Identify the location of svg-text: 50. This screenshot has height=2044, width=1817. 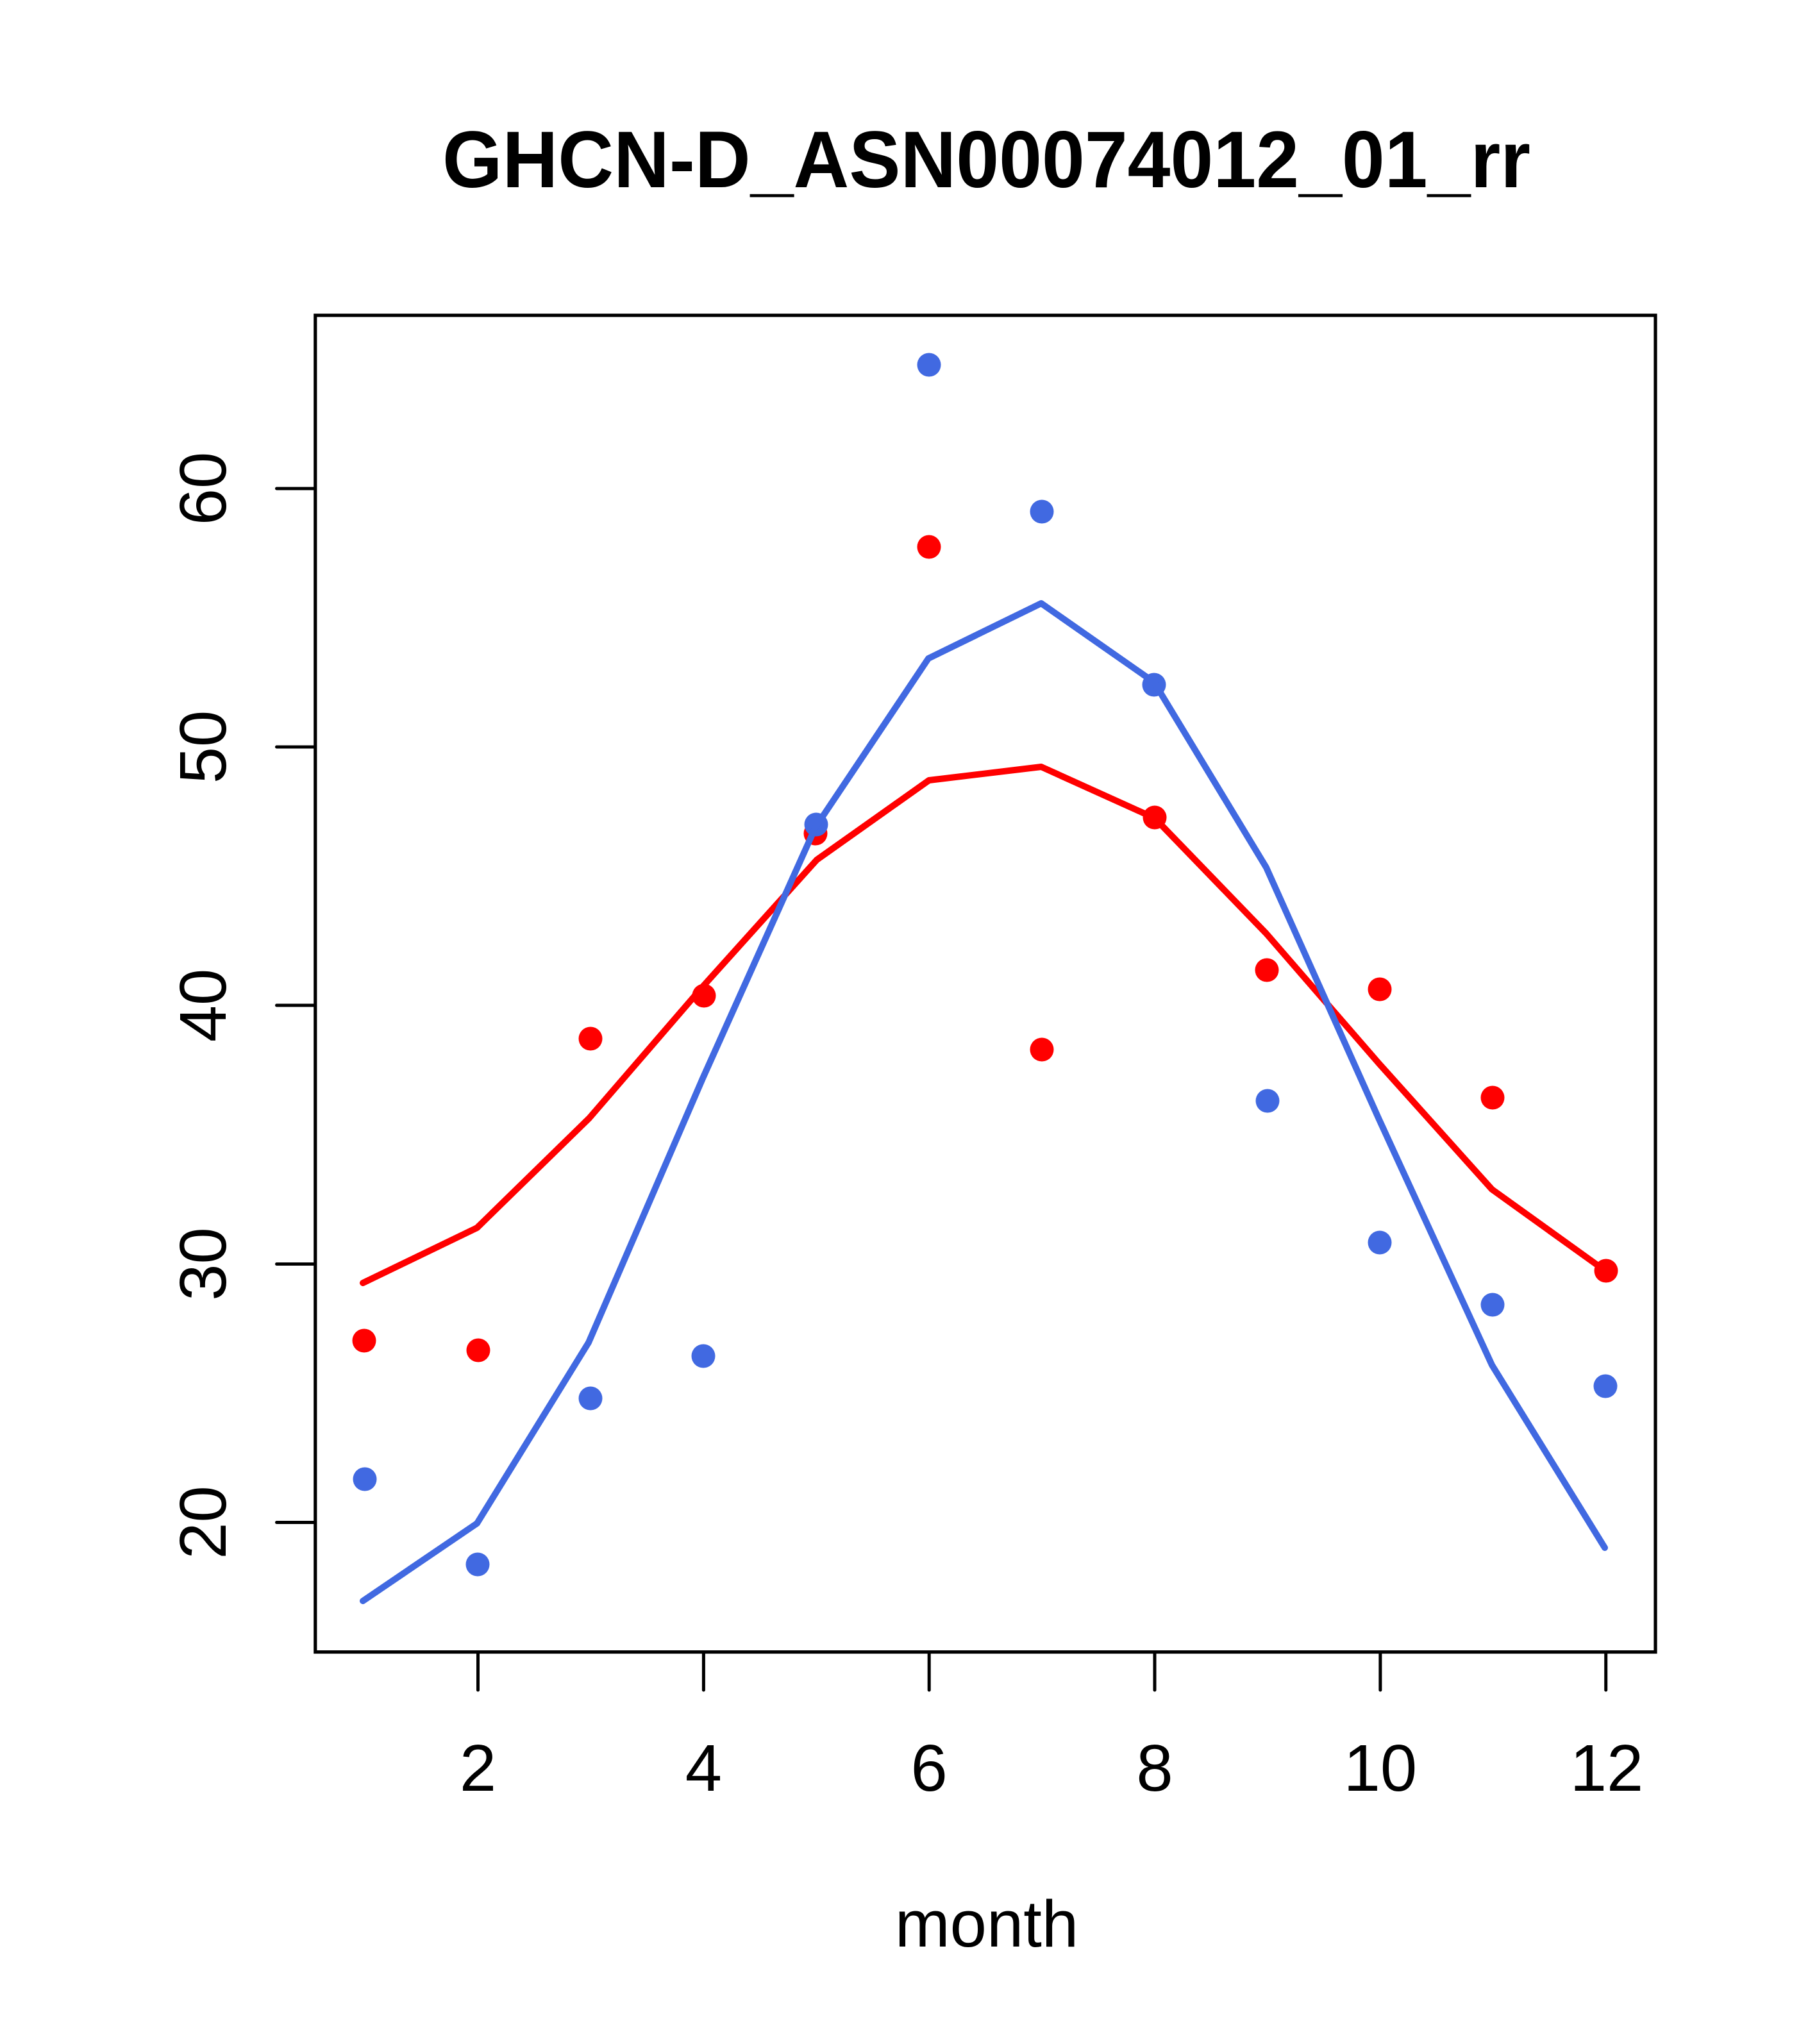
(203, 747).